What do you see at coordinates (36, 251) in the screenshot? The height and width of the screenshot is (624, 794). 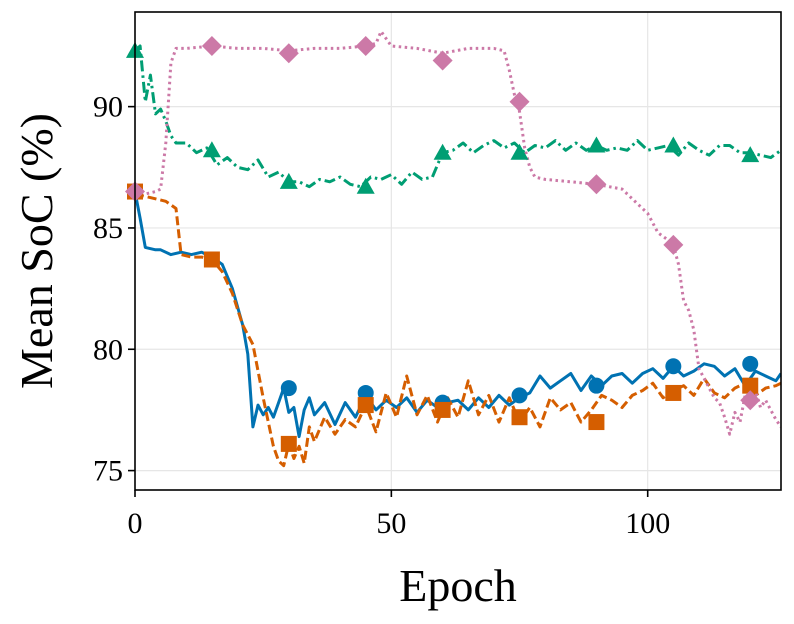 I see `y-axis-title: Mean SoC (%)` at bounding box center [36, 251].